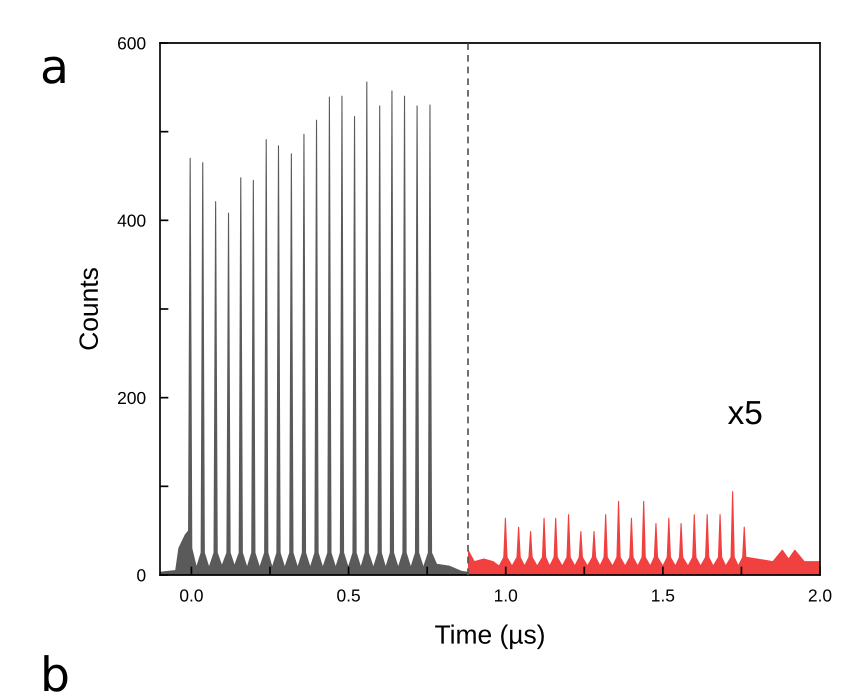  I want to click on x-tick-label: 1.0, so click(506, 595).